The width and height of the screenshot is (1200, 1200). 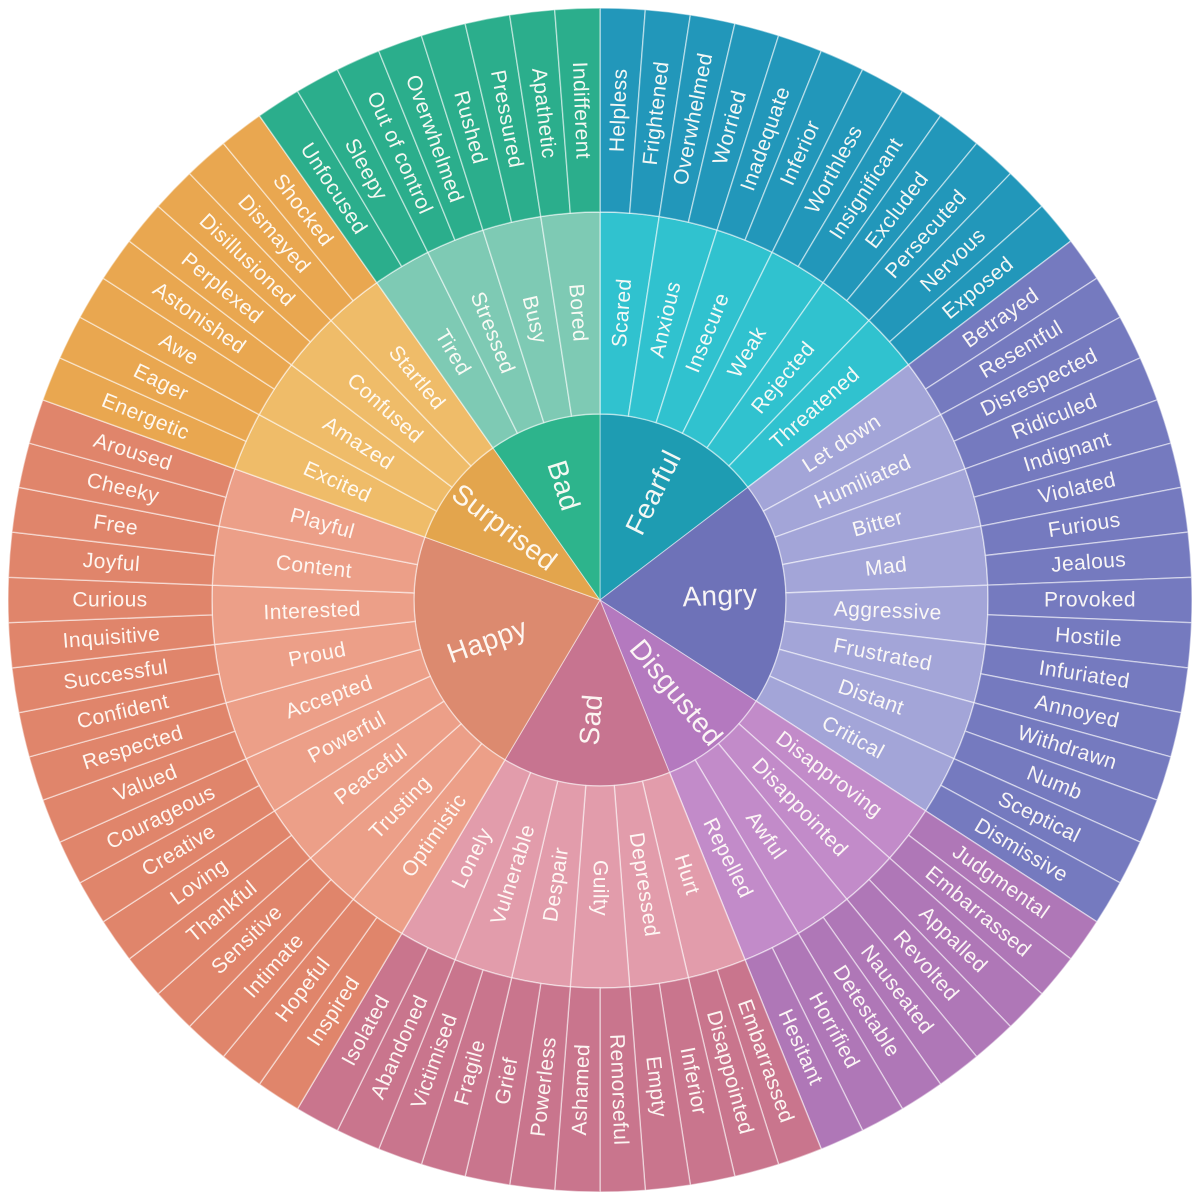 I want to click on label-helpless: Helpless, so click(x=619, y=110).